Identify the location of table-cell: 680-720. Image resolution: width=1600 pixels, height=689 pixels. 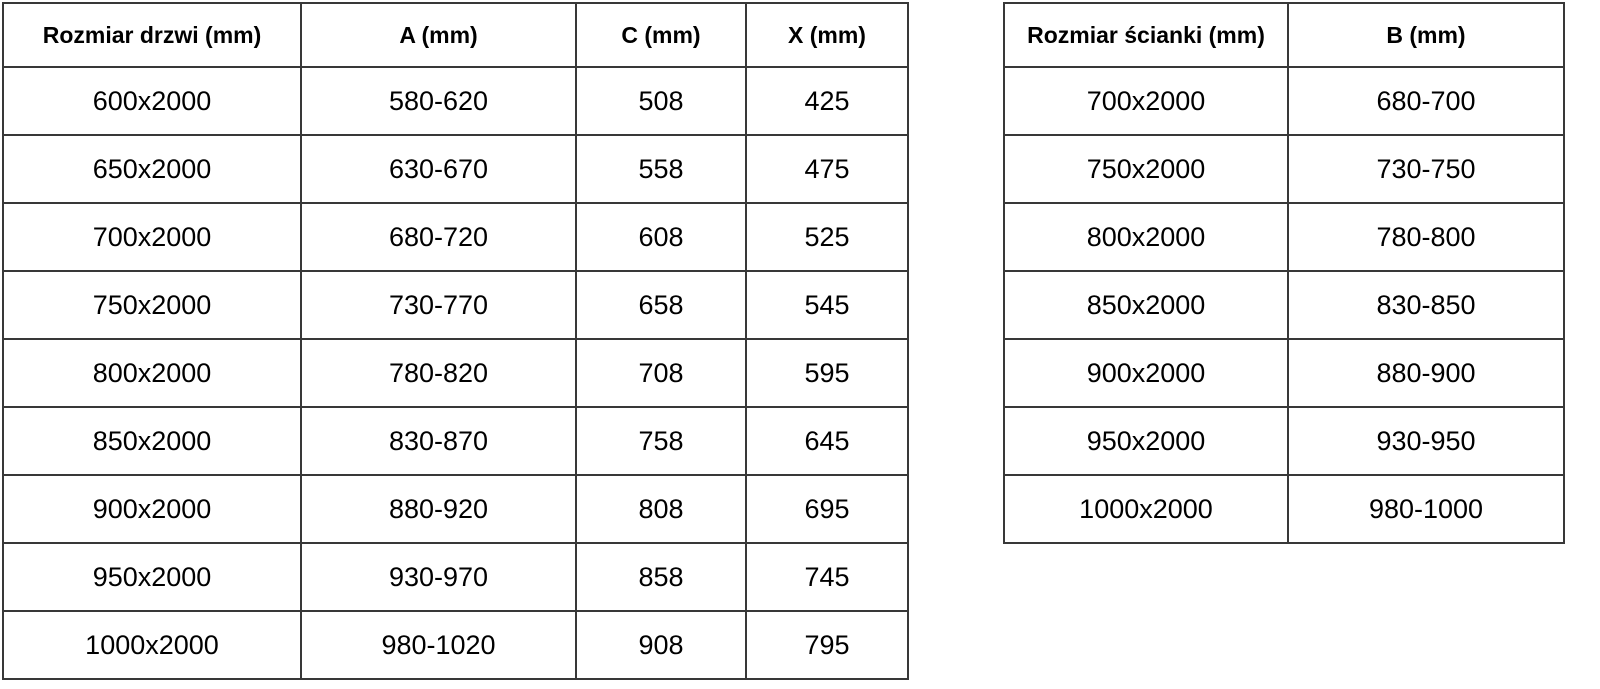
(438, 237).